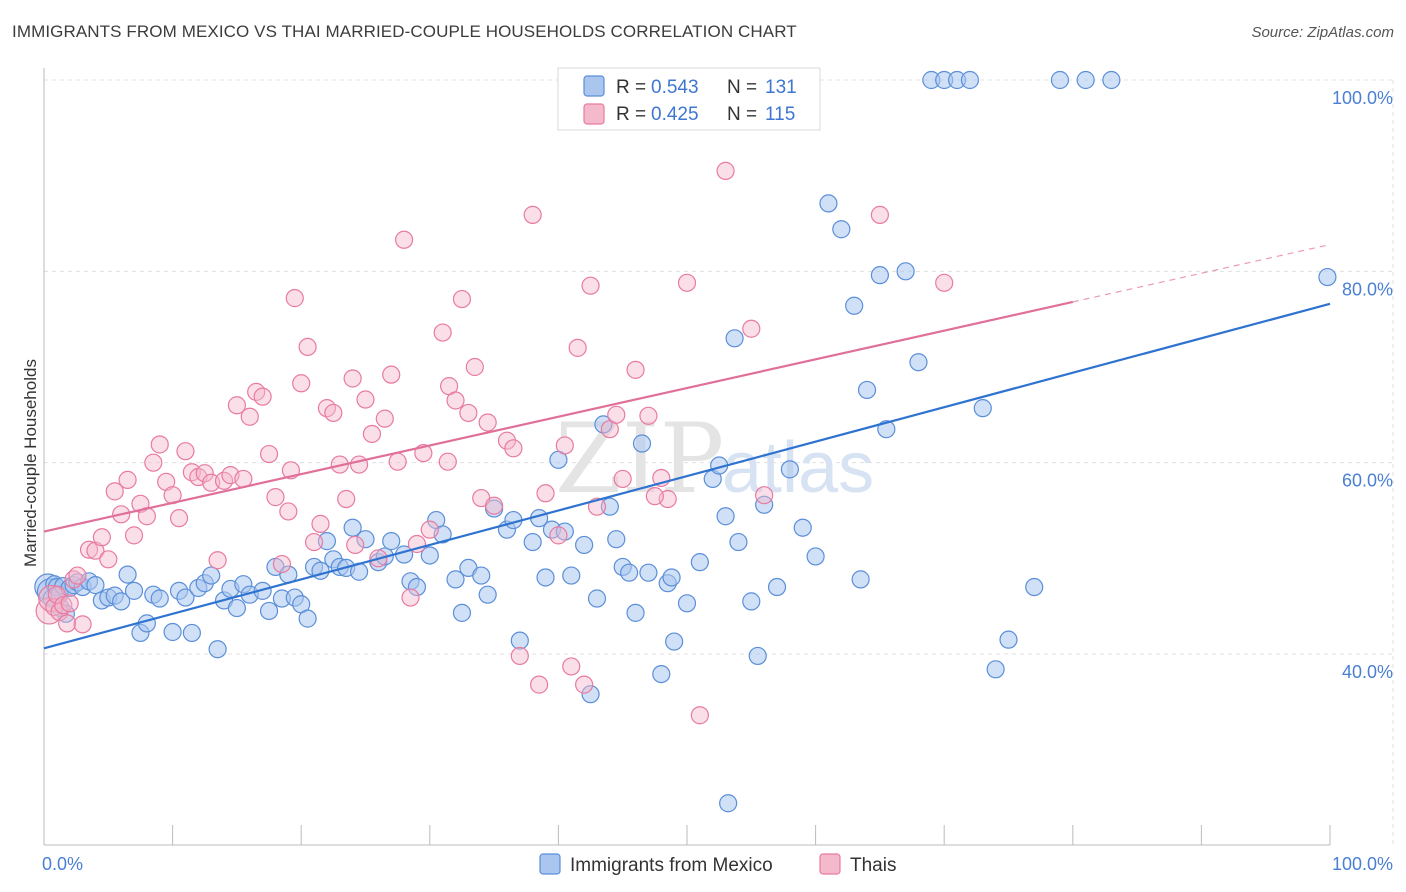  I want to click on y-tick-label-60: 60.0%, so click(1367, 481).